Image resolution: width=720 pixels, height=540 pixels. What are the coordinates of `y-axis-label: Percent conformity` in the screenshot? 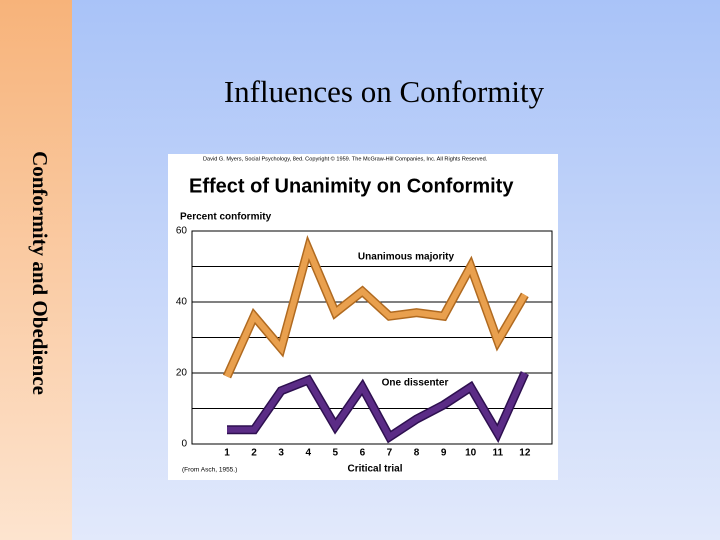 It's located at (226, 217).